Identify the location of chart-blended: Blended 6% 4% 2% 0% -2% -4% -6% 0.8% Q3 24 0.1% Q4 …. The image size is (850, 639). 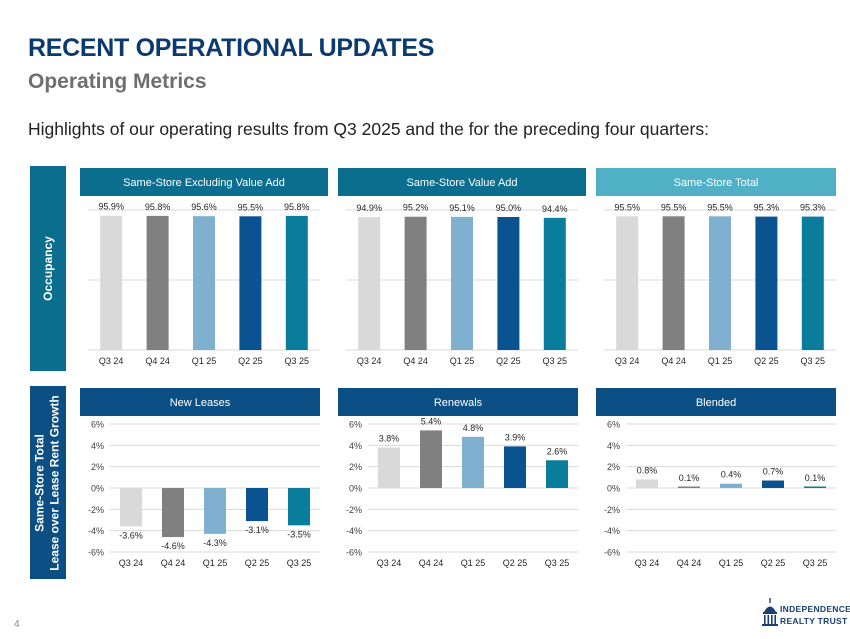
(721, 488).